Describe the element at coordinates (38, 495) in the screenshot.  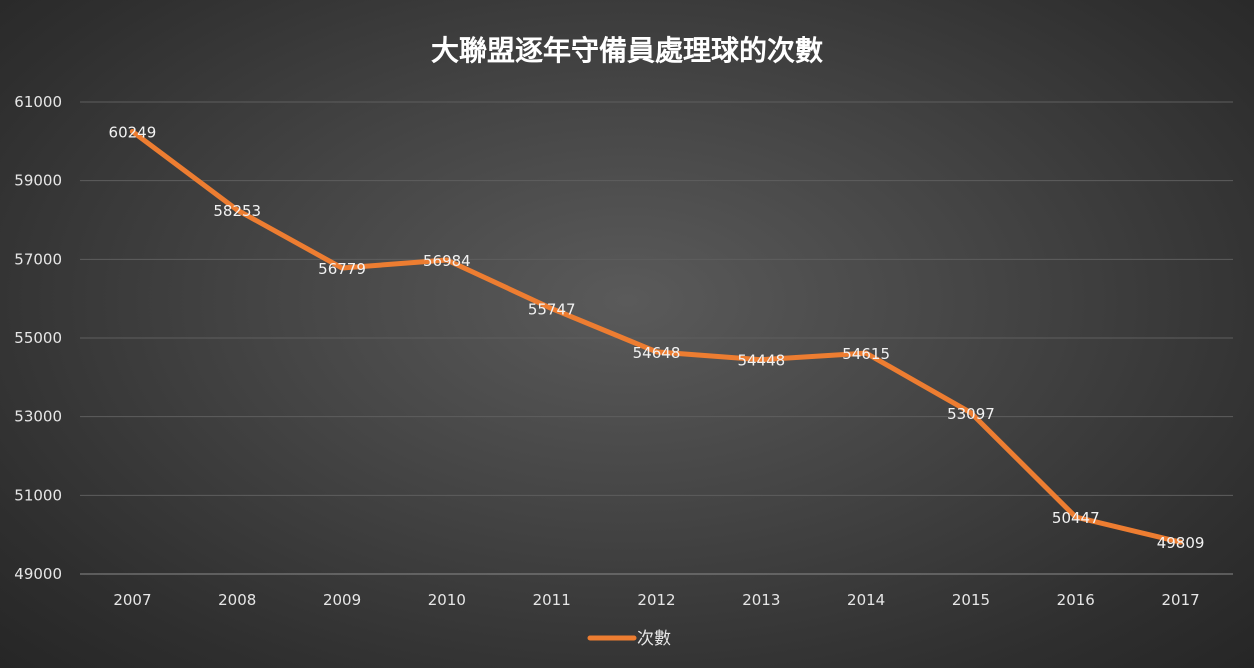
I see `y-tick-label: 51000` at that location.